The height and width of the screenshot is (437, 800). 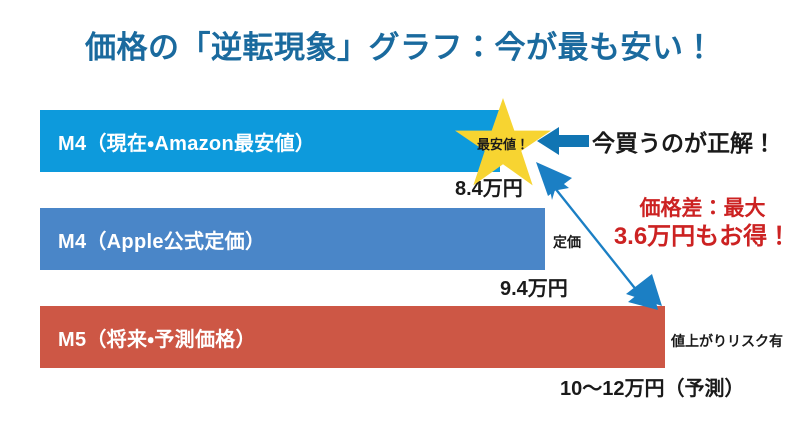 I want to click on bar-value-m4-amazon: 8.4万円, so click(x=489, y=189).